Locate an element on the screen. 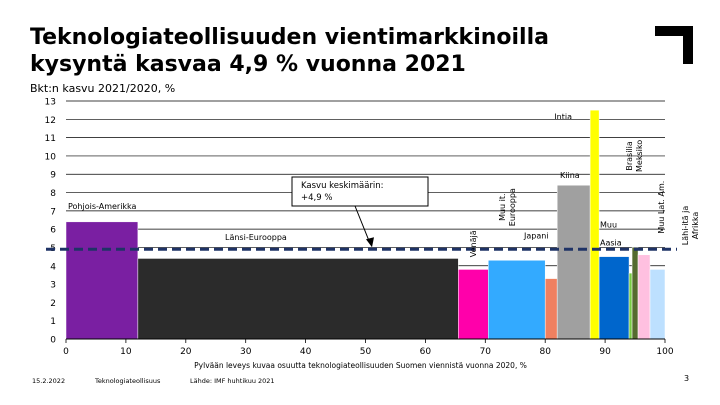 This screenshot has width=720, height=405. bar-japani is located at coordinates (551, 309).